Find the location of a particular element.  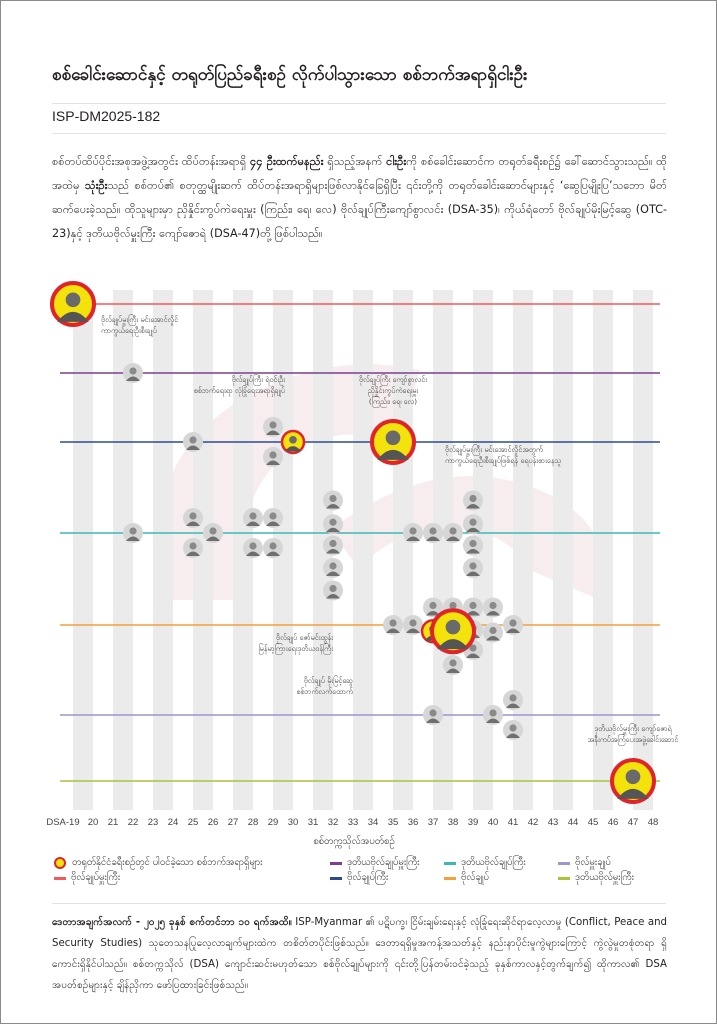

x-tick-label: 28 is located at coordinates (253, 822).